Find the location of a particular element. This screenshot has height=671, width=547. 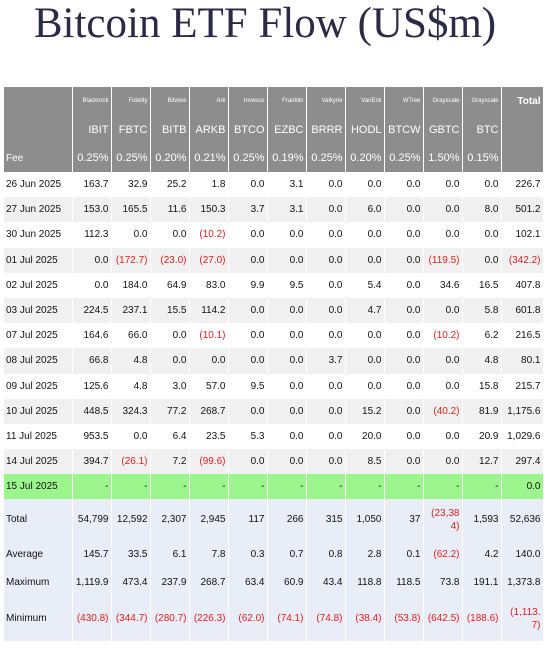

summary-value: 1,119.9 is located at coordinates (92, 583).